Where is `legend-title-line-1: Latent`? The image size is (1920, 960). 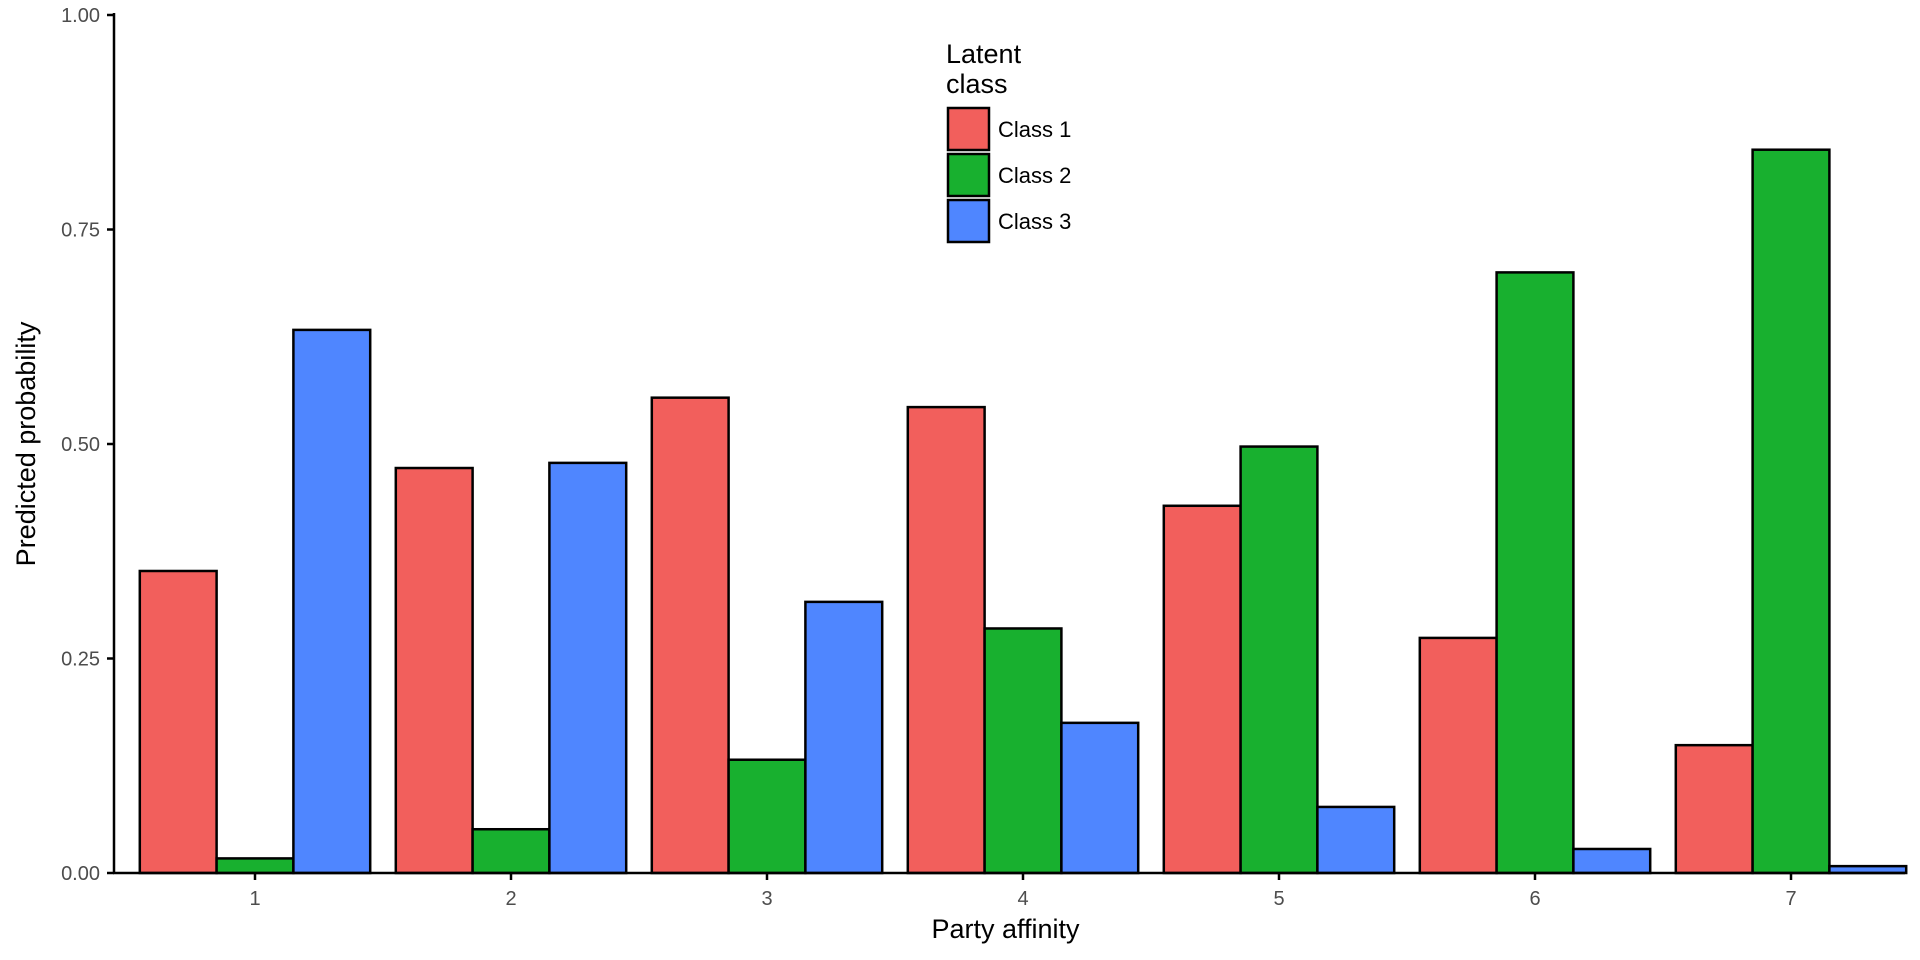 legend-title-line-1: Latent is located at coordinates (984, 54).